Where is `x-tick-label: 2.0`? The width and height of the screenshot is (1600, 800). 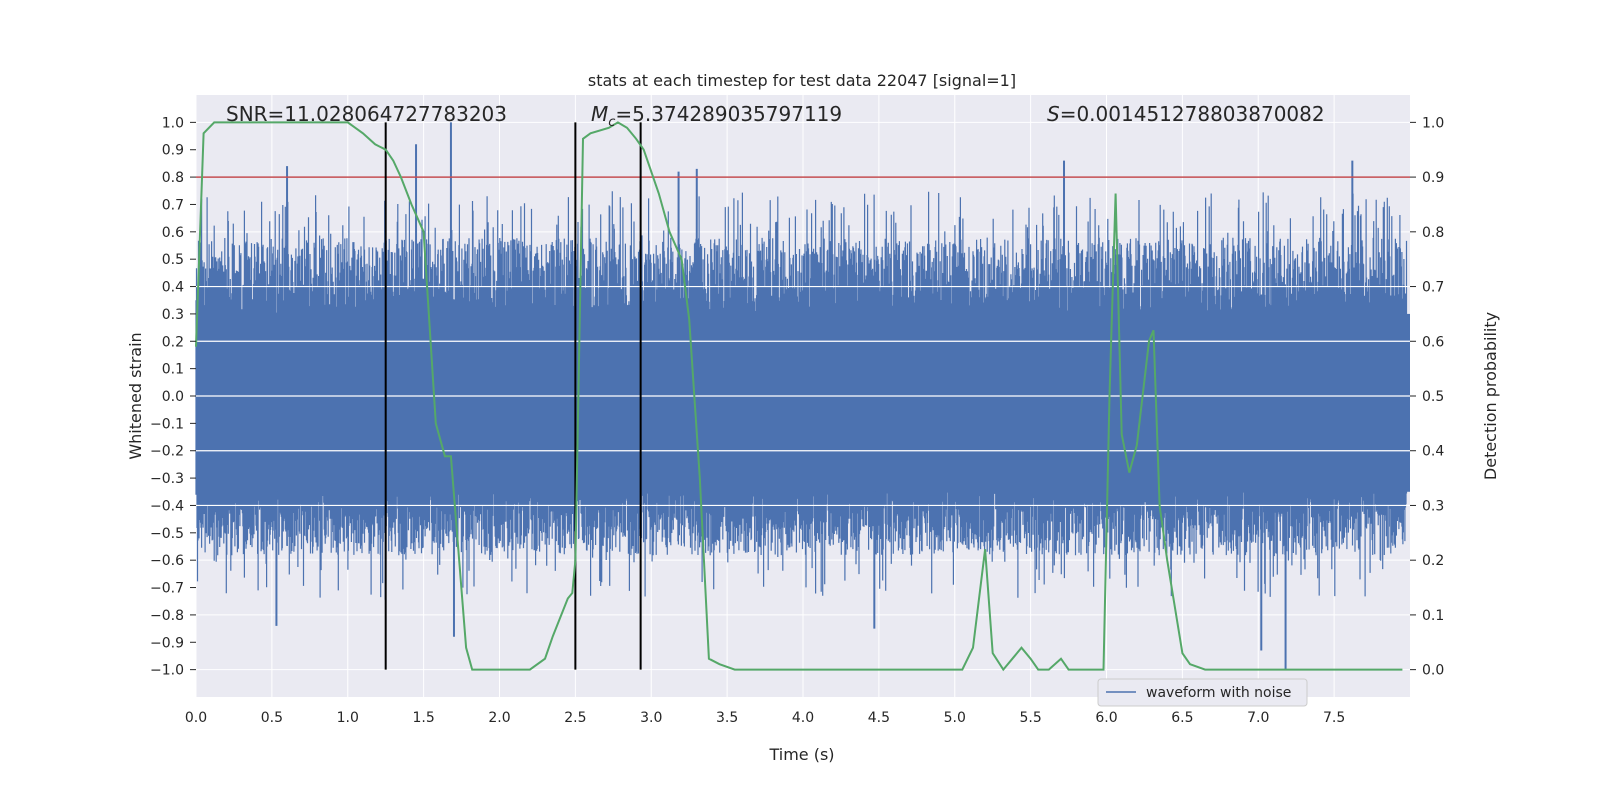 x-tick-label: 2.0 is located at coordinates (499, 718).